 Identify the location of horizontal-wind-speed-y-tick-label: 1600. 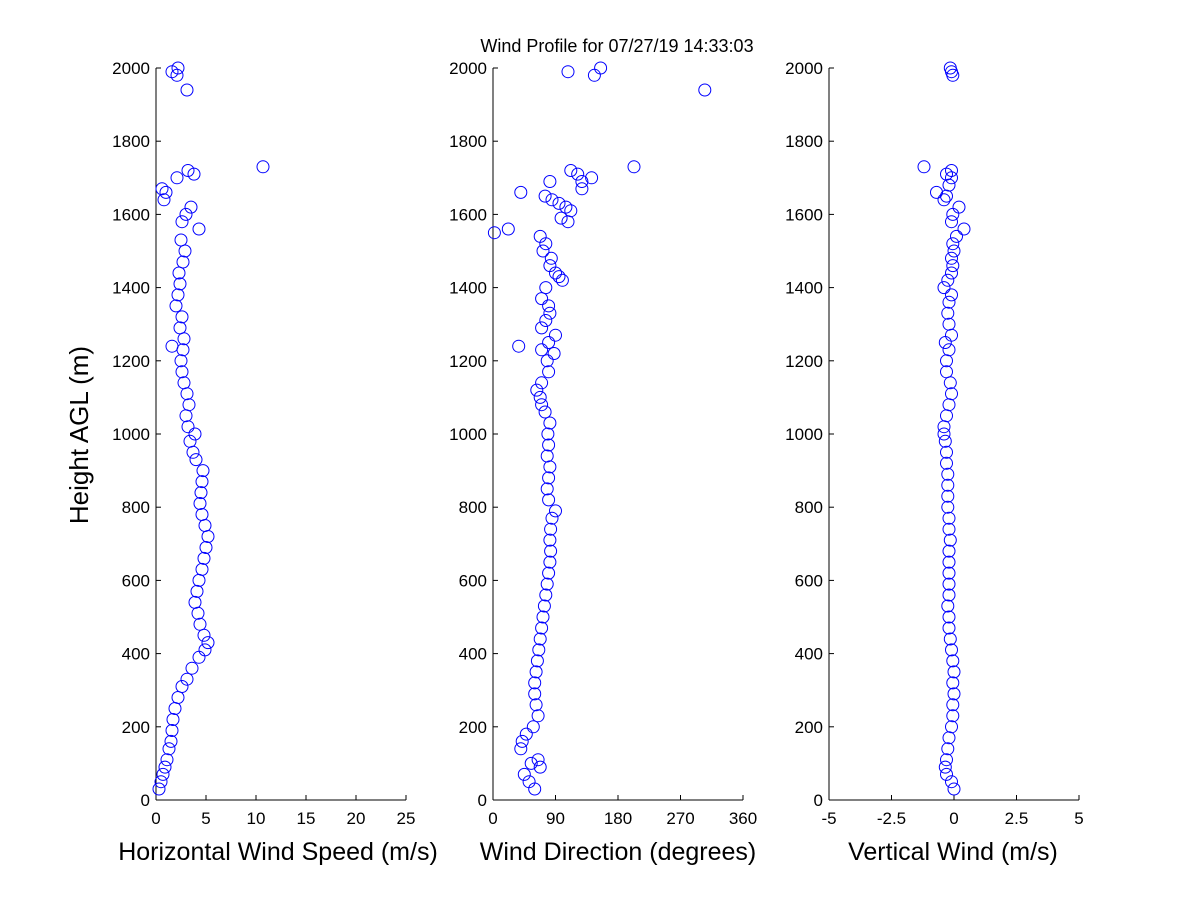
(131, 214).